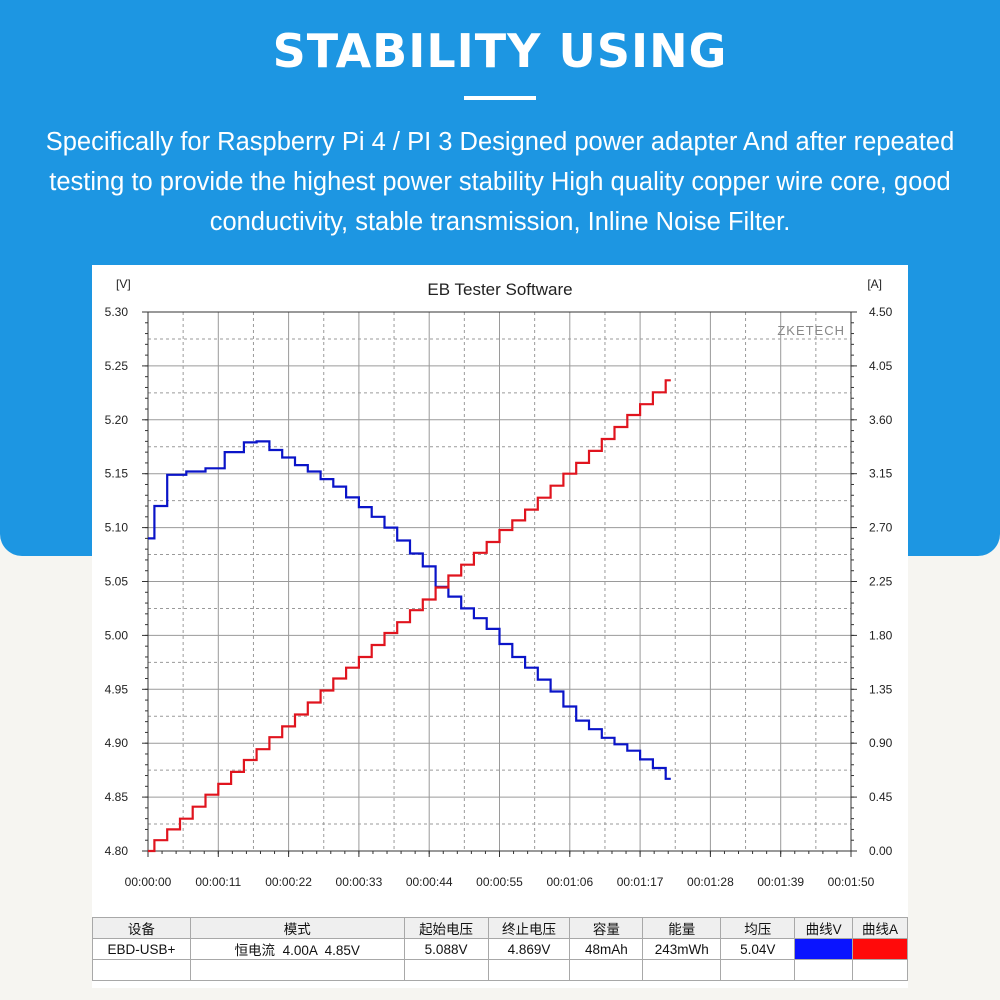 The image size is (1000, 1000). I want to click on x-tick-label: 00:00:00, so click(148, 882).